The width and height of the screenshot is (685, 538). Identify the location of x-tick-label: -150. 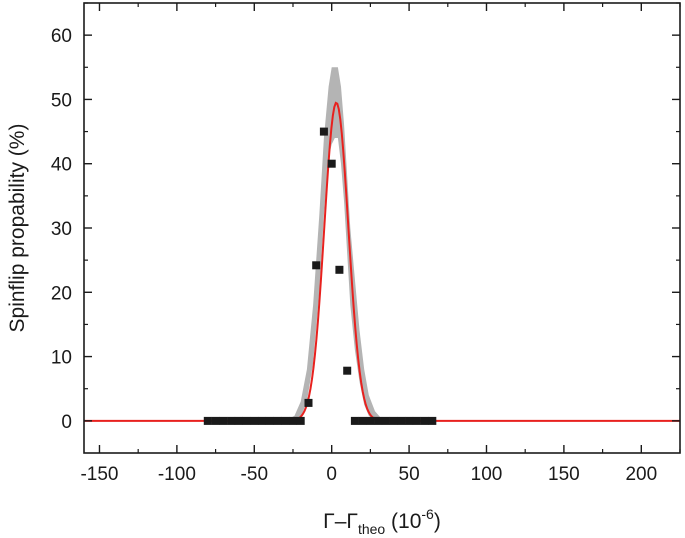
(99, 474).